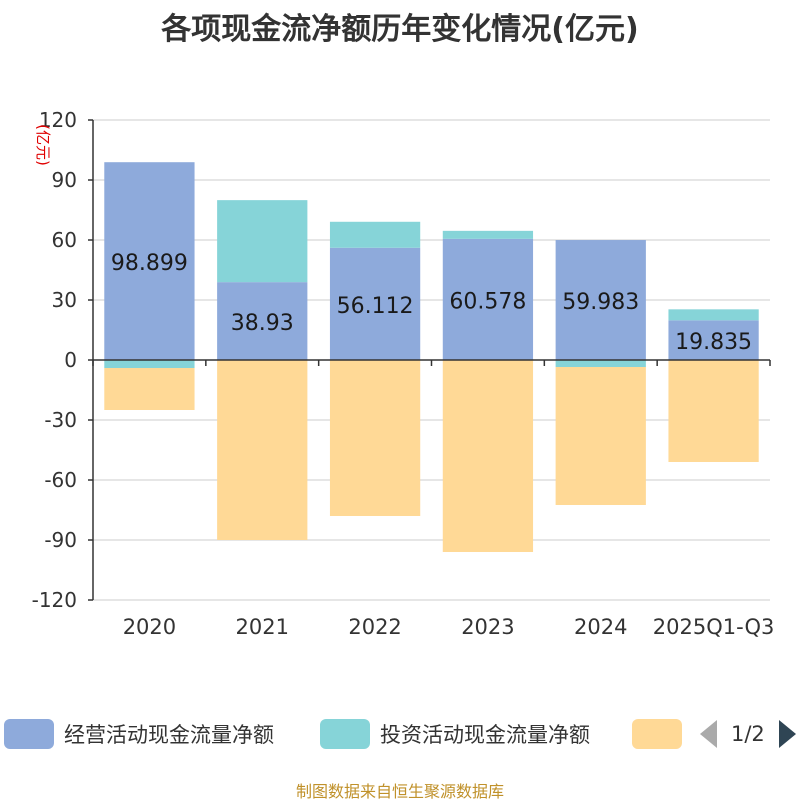 The image size is (800, 802). I want to click on x-tick-label: 2024, so click(600, 627).